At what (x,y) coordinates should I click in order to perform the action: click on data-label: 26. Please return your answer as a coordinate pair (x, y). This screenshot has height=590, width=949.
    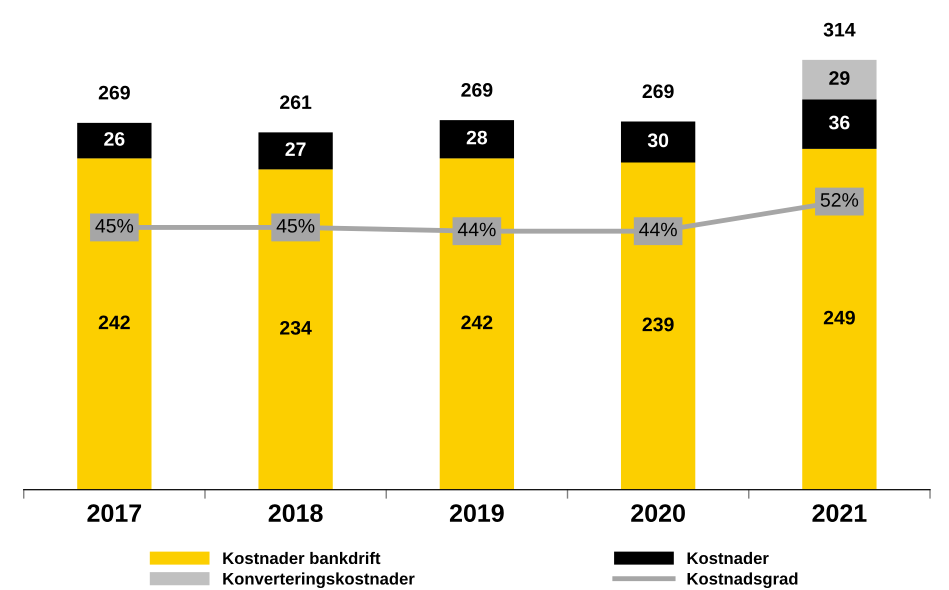
    Looking at the image, I should click on (114, 139).